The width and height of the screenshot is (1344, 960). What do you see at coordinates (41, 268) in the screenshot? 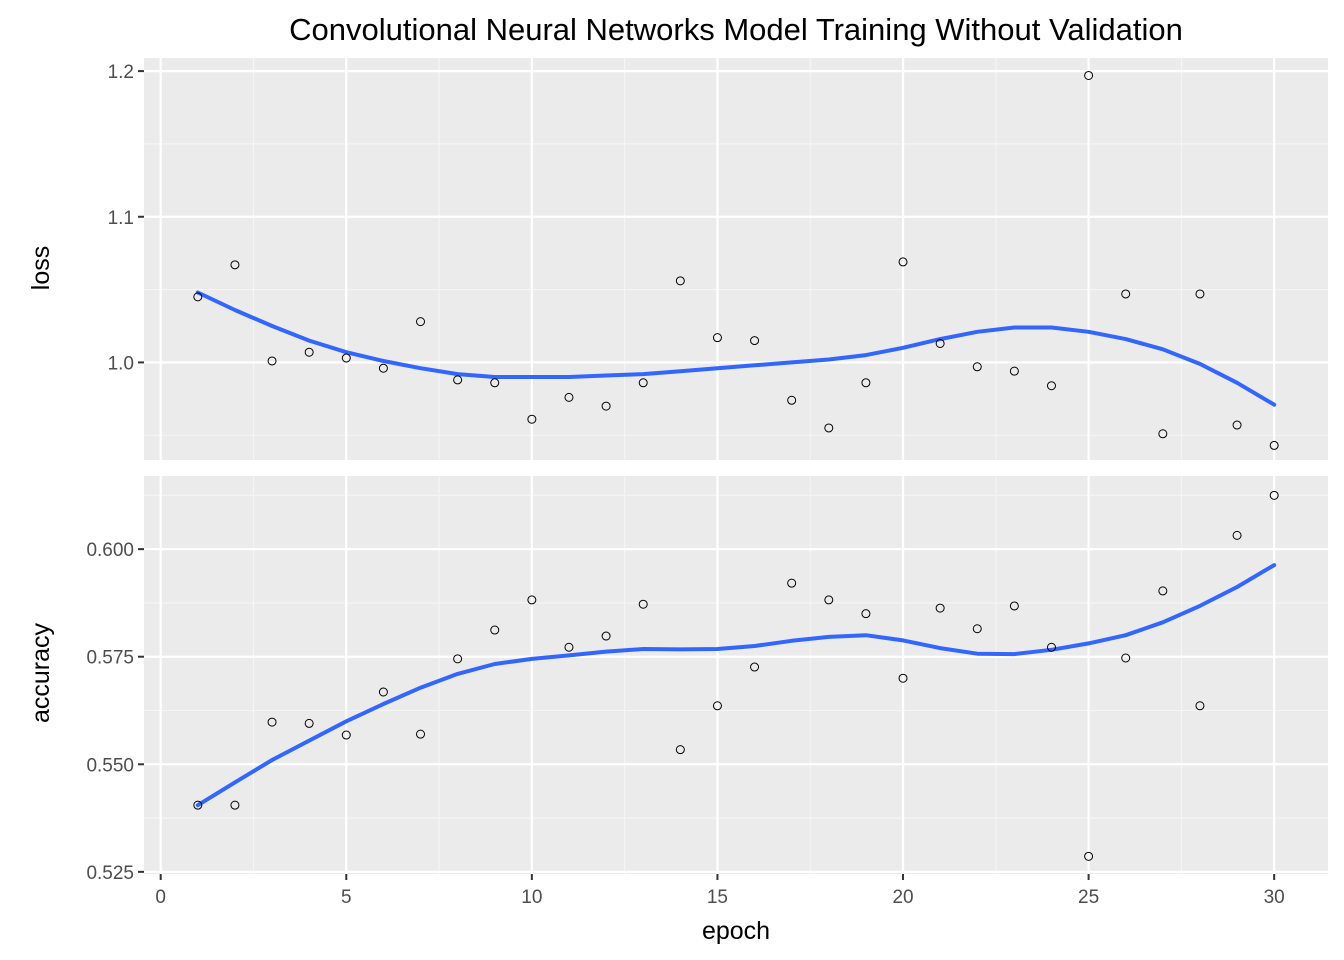
I see `loss-axis-title: loss` at bounding box center [41, 268].